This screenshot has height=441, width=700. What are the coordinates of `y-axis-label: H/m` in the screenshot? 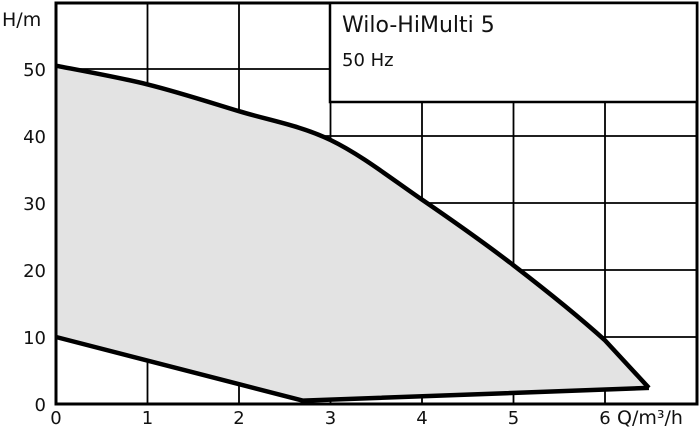 It's located at (21, 20).